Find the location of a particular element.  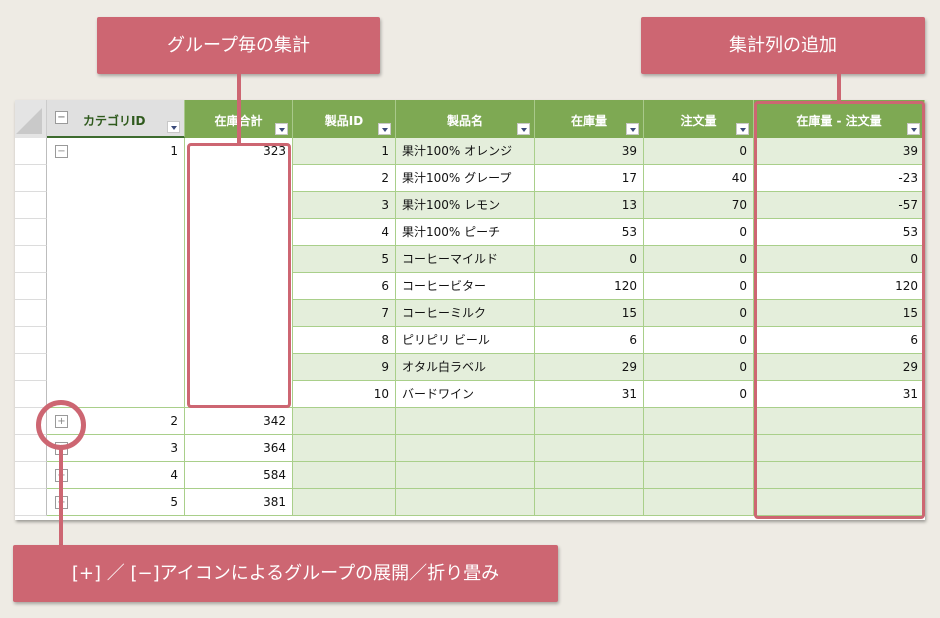

orders-cell: 40 is located at coordinates (699, 178).